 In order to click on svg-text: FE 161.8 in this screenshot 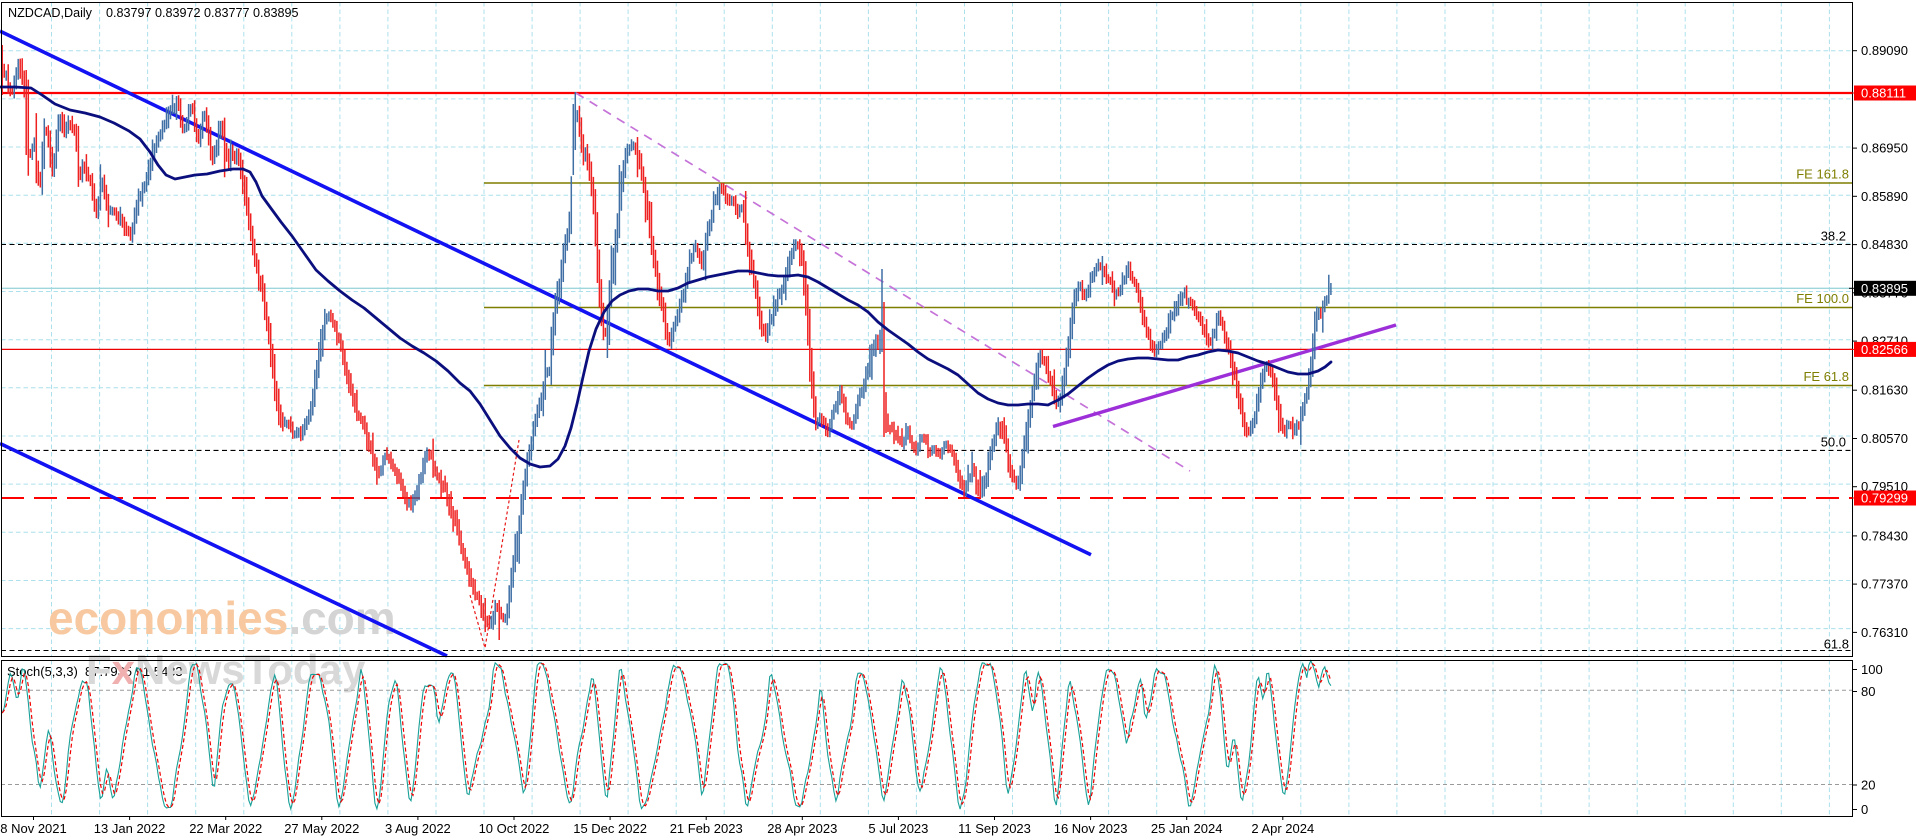, I will do `click(1822, 174)`.